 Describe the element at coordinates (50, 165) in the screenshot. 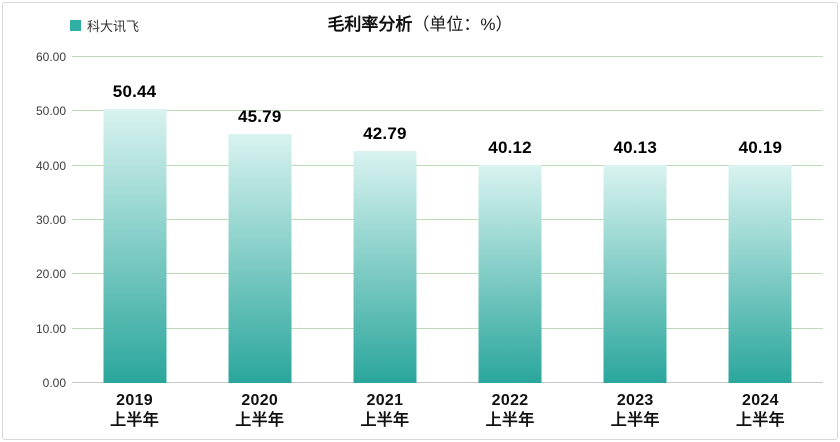

I see `y-tick-label-40: 40.00` at that location.